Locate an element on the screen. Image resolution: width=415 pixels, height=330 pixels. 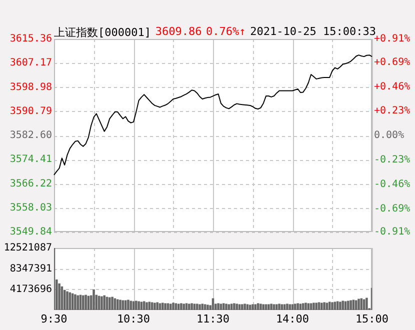
x-tick-label: 10:30 is located at coordinates (133, 319).